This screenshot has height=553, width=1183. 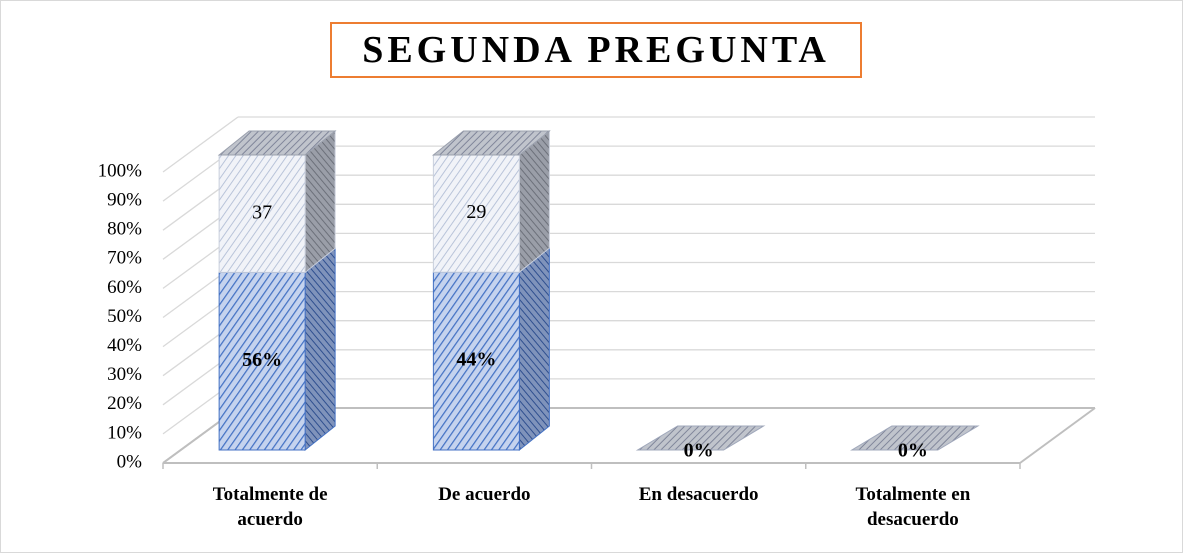 I want to click on floor-edge, so click(x=1057, y=435).